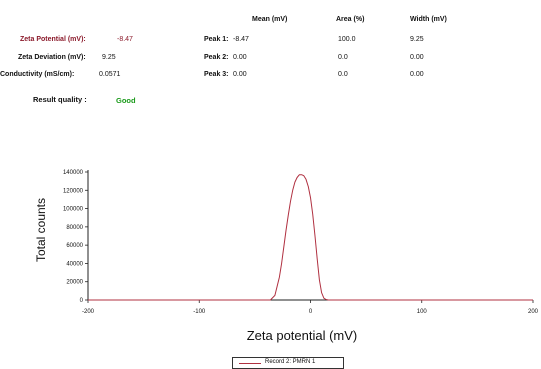  What do you see at coordinates (74, 246) in the screenshot?
I see `y-tick-label: 60000` at bounding box center [74, 246].